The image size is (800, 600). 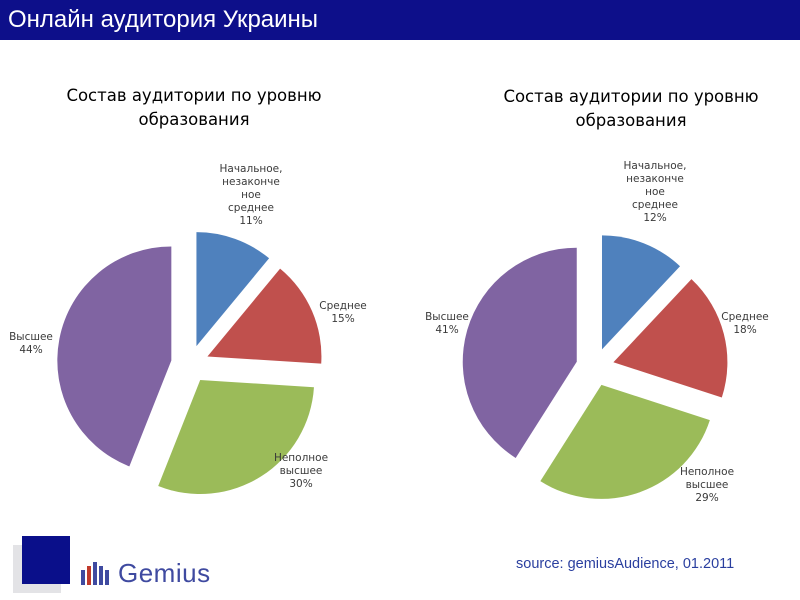 What do you see at coordinates (301, 458) in the screenshot?
I see `pie1-slice-3-label-line: Неполное` at bounding box center [301, 458].